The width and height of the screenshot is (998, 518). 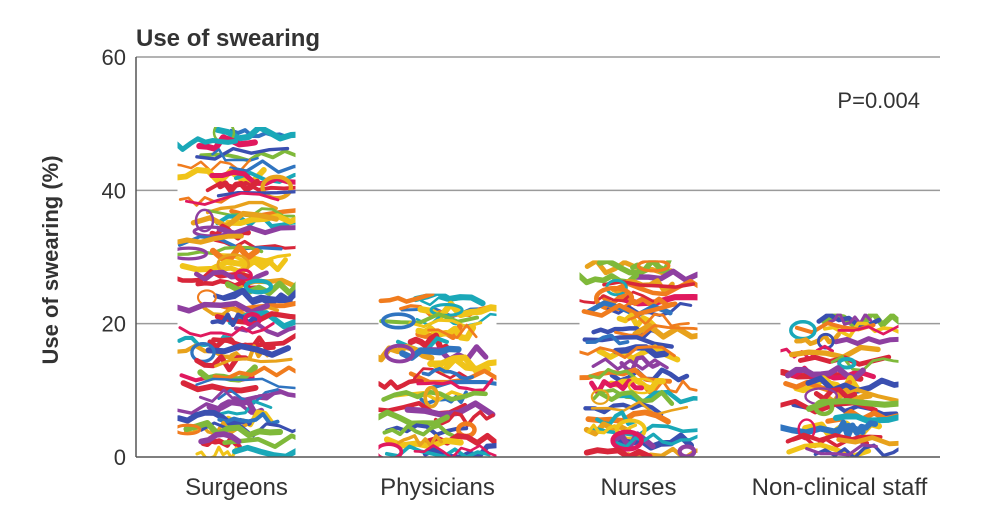 I want to click on category-label: Surgeons, so click(x=236, y=487).